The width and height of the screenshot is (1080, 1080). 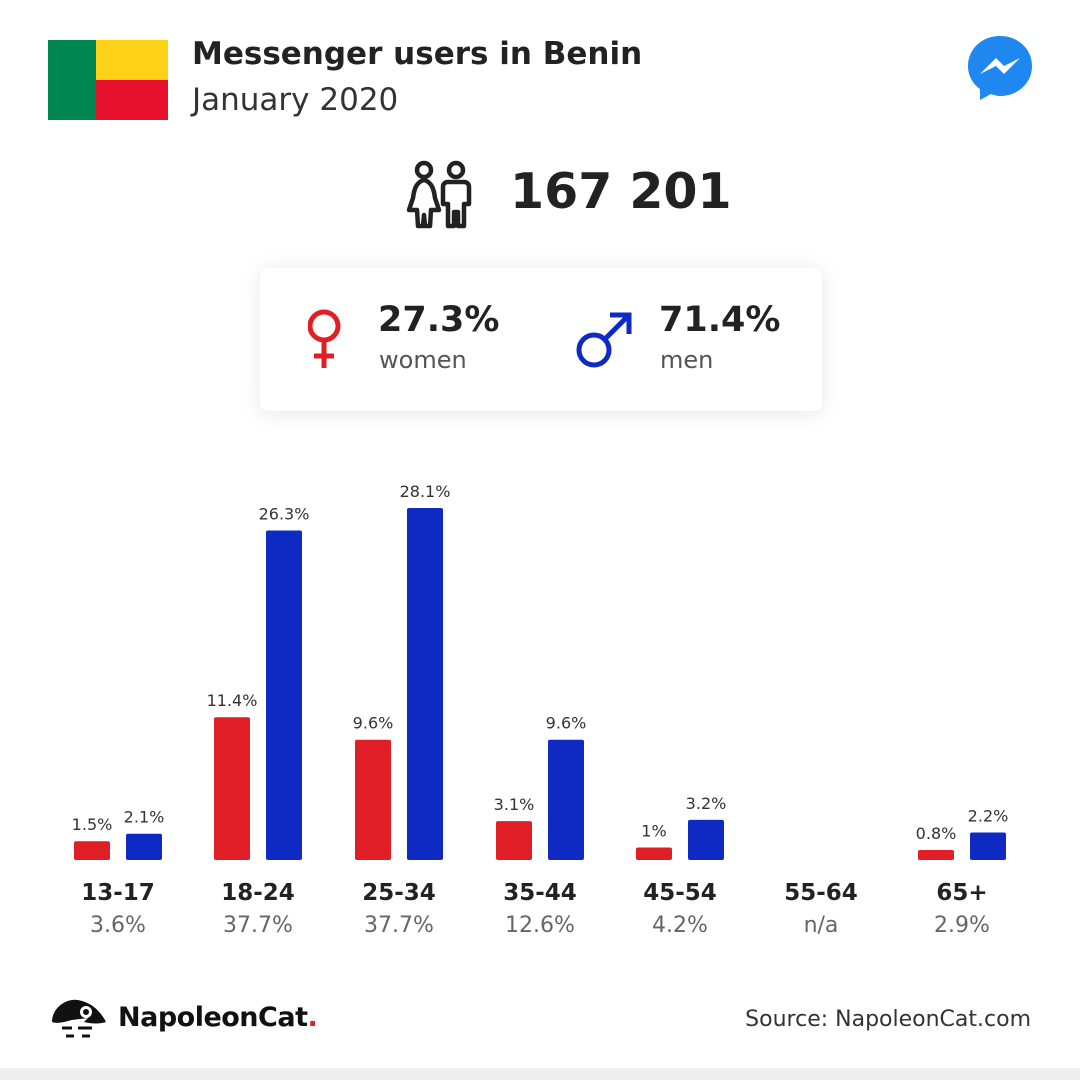 I want to click on bar-45-54-series0, so click(x=654, y=853).